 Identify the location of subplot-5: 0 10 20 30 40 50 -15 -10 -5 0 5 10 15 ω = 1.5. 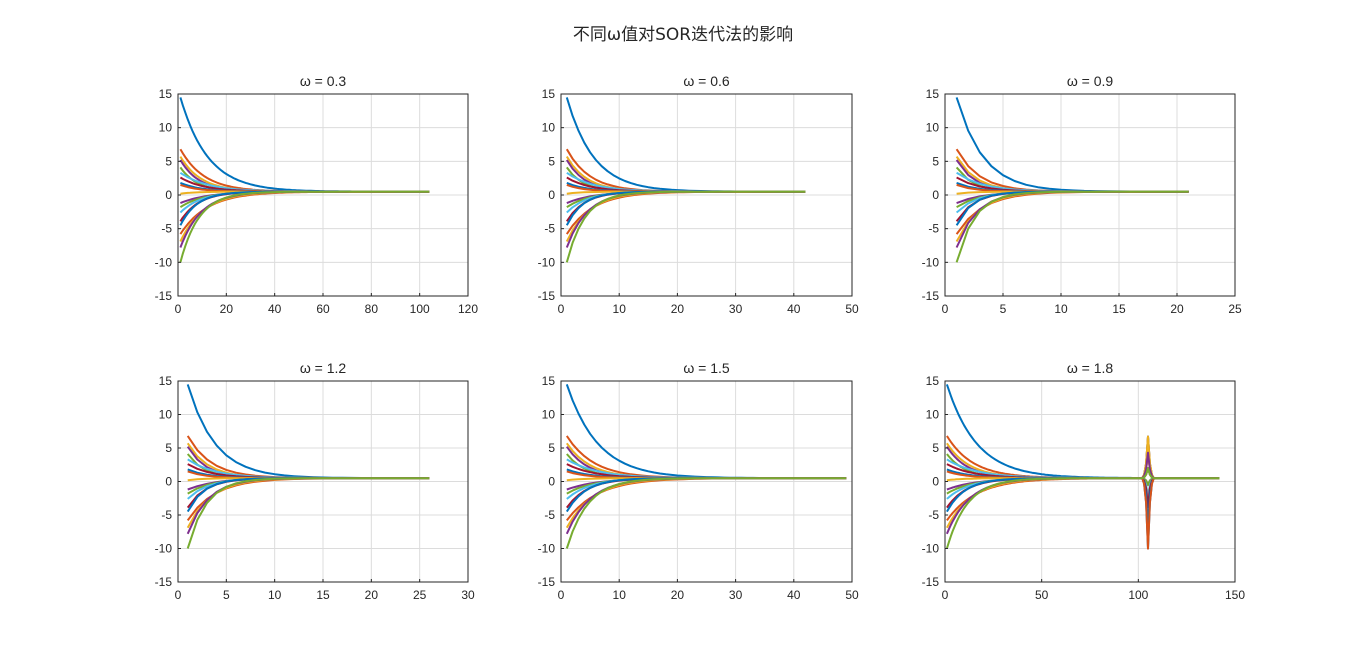
(698, 481).